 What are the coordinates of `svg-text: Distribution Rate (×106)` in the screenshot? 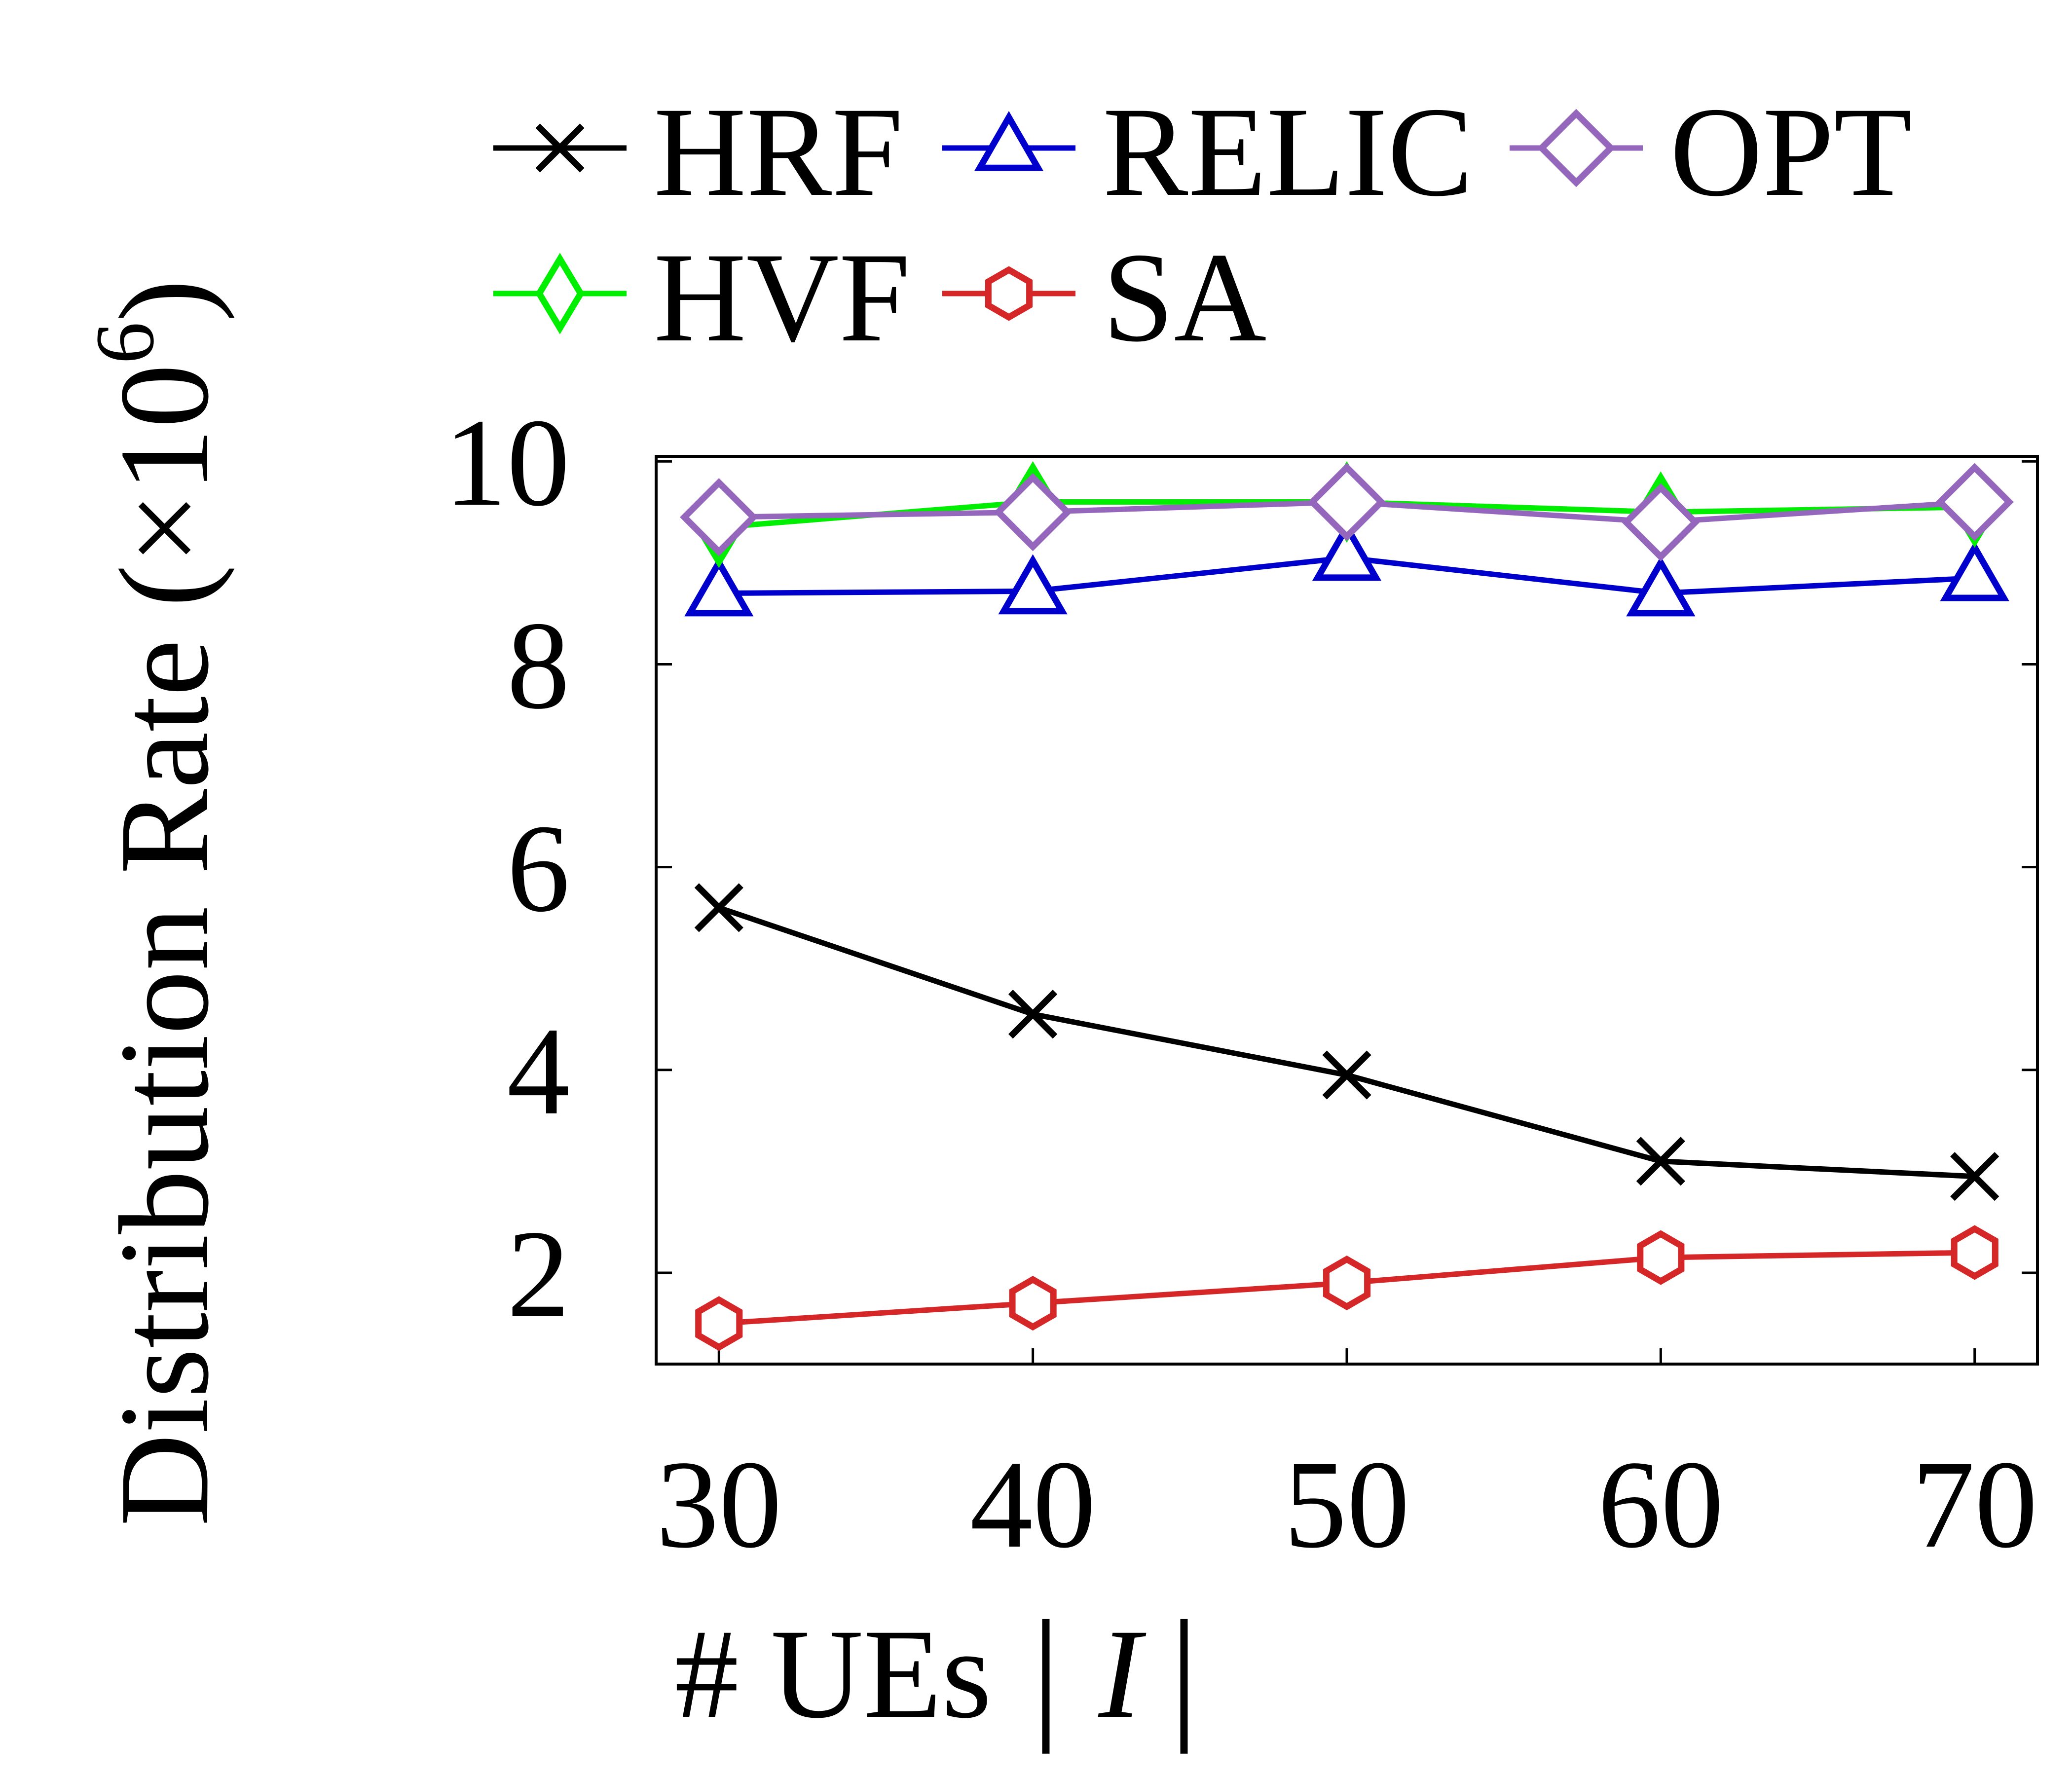 It's located at (156, 903).